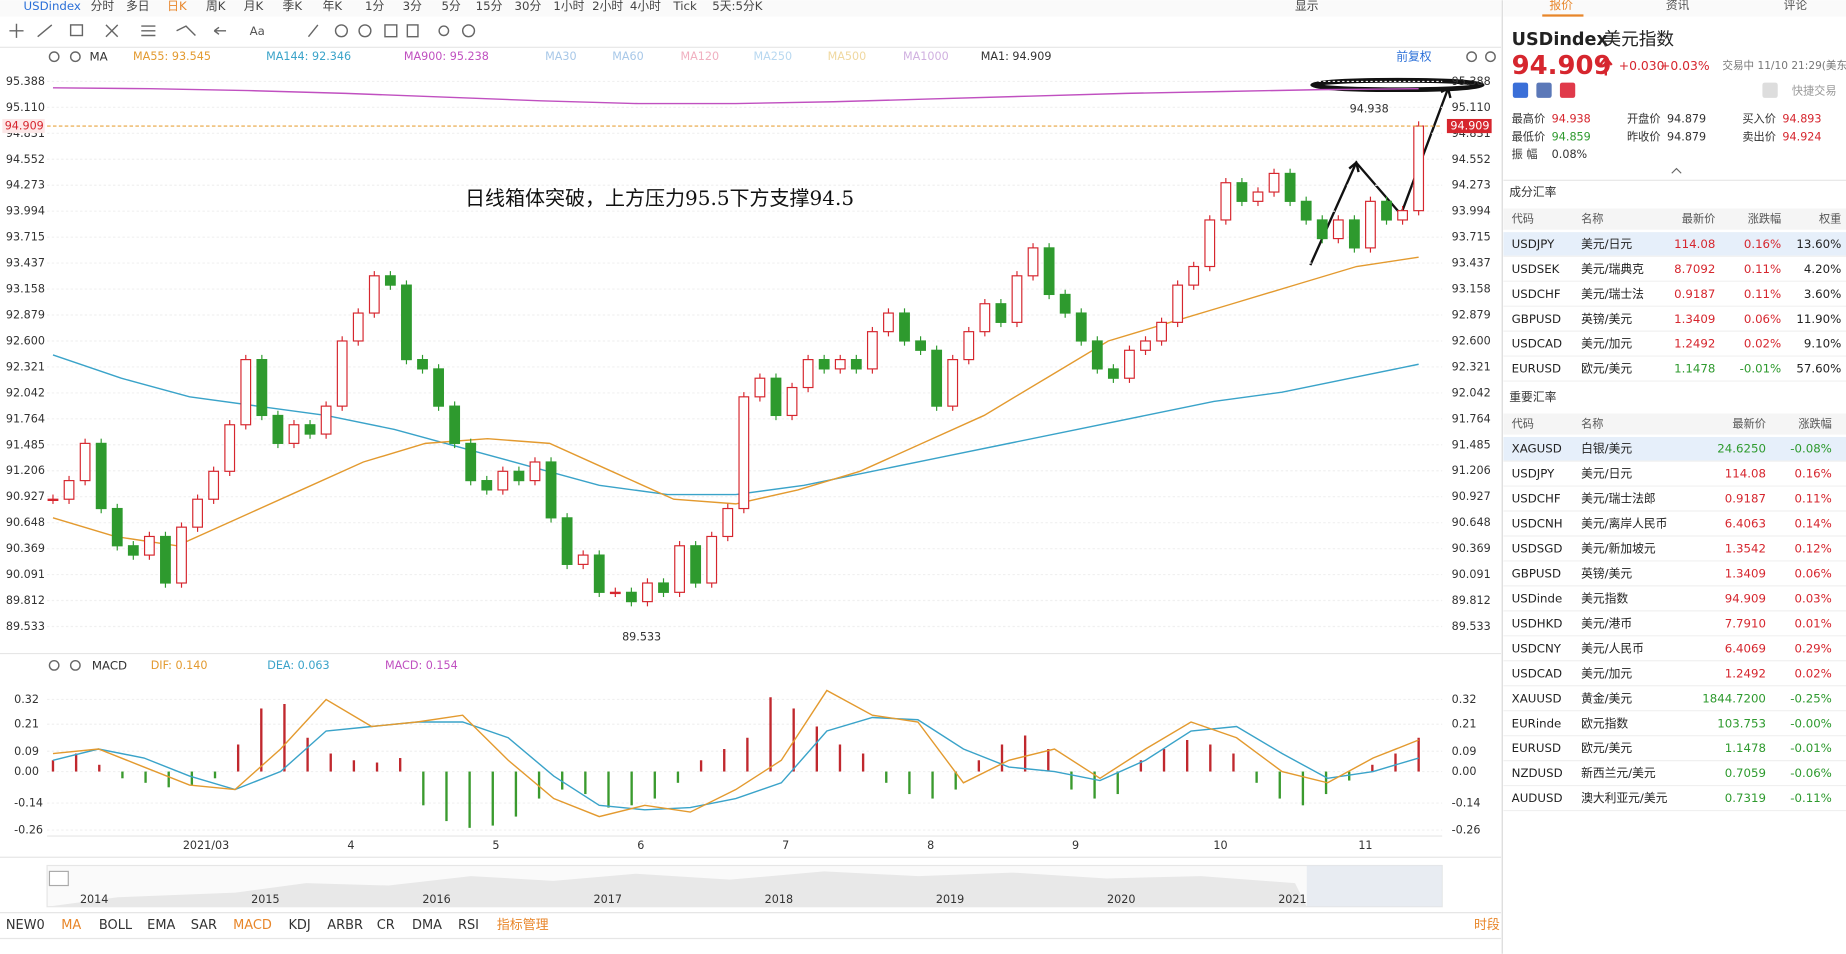  Describe the element at coordinates (1811, 798) in the screenshot. I see `table-cell: -0.11%` at that location.